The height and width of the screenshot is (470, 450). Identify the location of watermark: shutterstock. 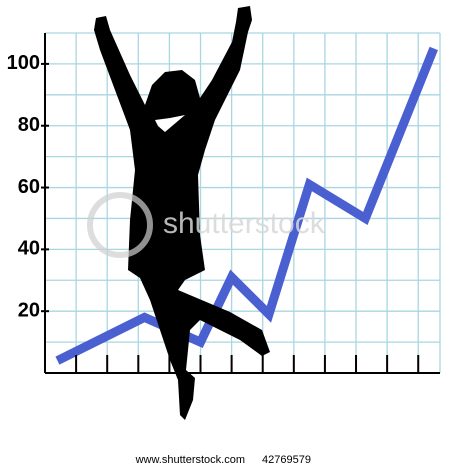
(244, 223).